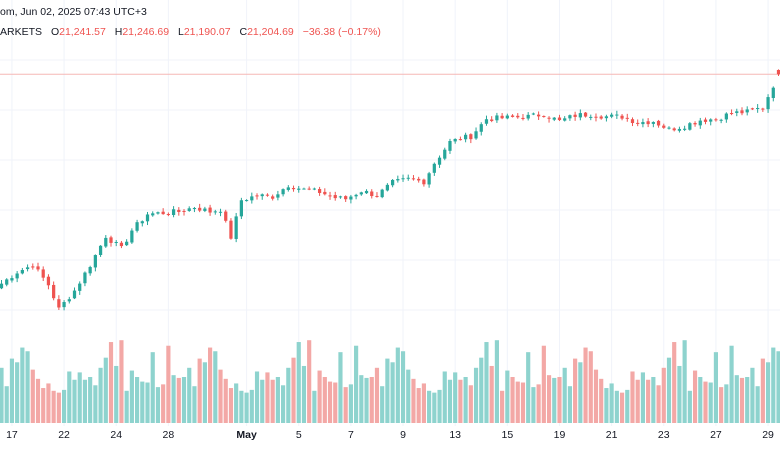  Describe the element at coordinates (716, 435) in the screenshot. I see `x-tick-label: 27` at that location.